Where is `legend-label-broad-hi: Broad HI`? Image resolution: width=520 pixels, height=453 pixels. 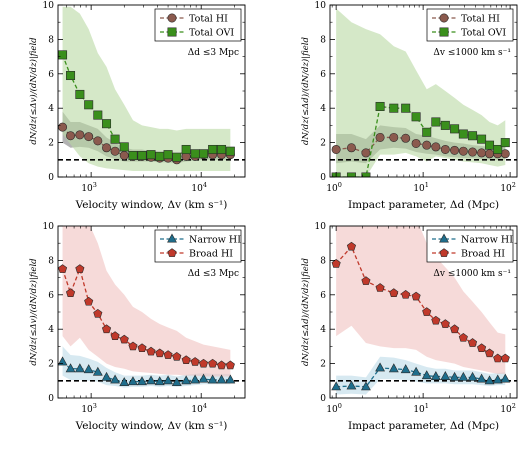
legend-label-broad-hi: Broad HI is located at coordinates (211, 254).